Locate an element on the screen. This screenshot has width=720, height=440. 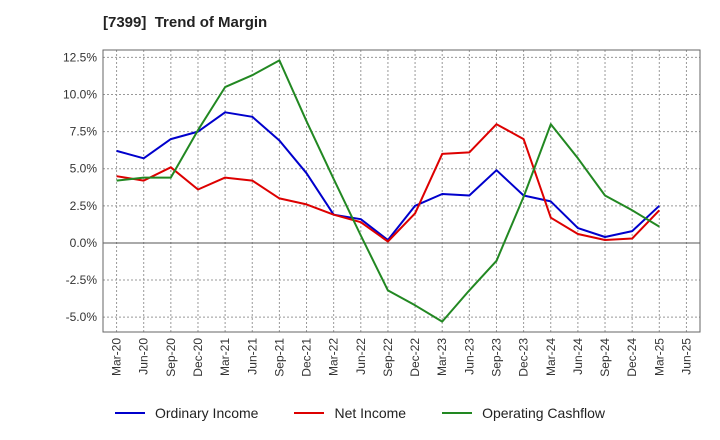
x-tick-label: Mar-23 is located at coordinates (442, 357).